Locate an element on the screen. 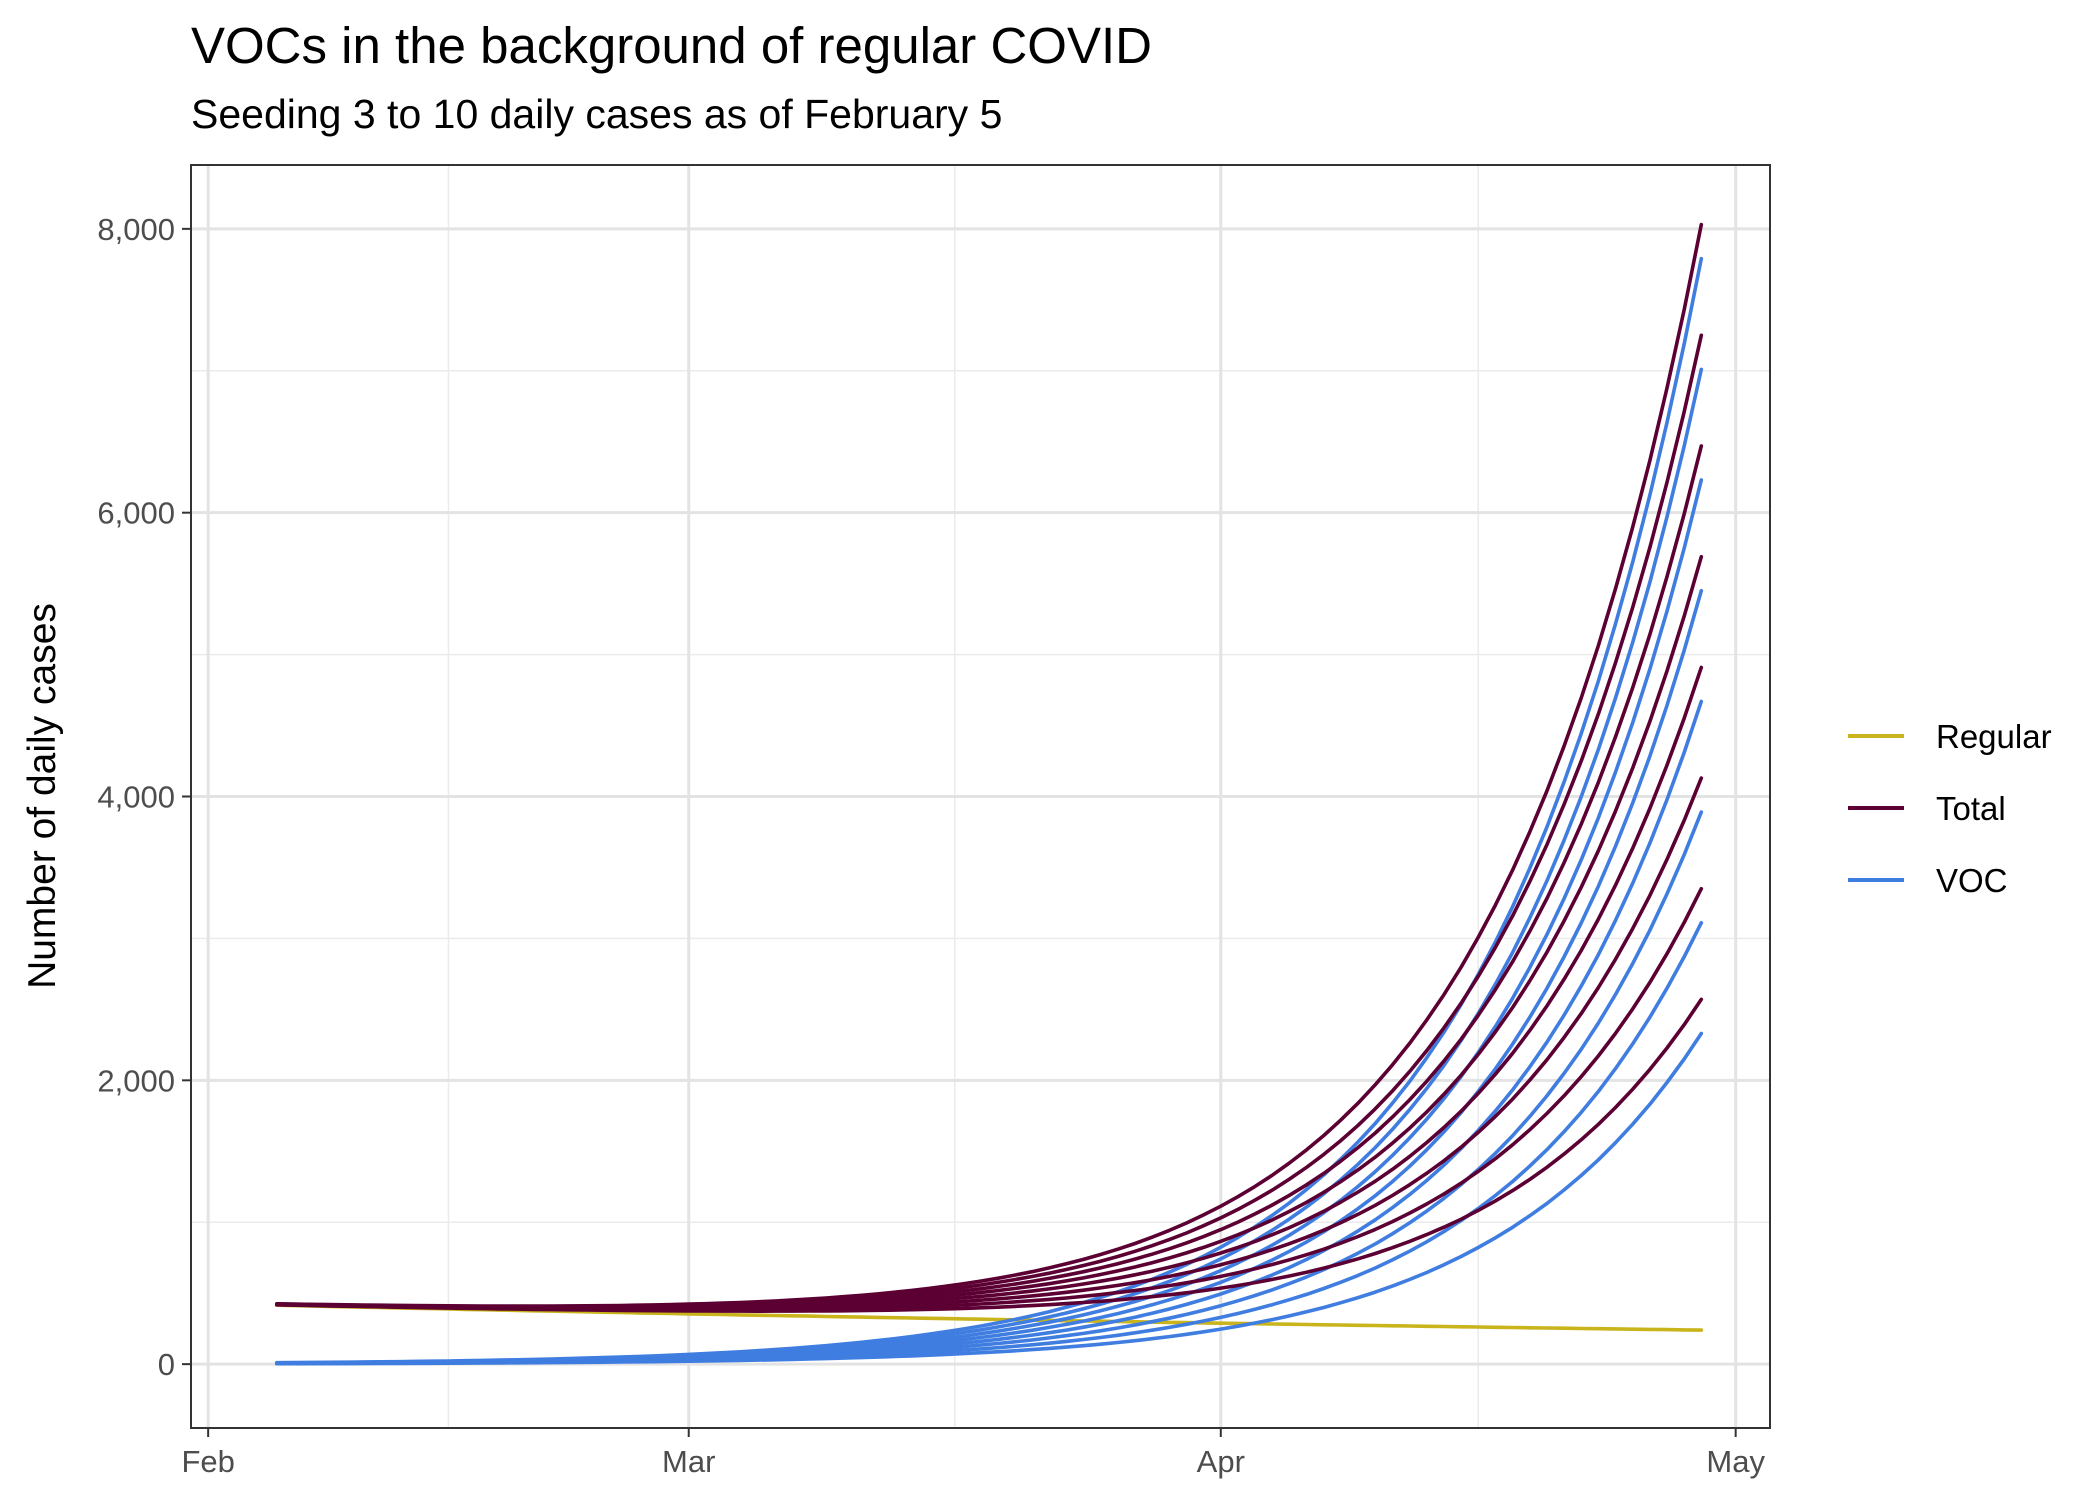 This screenshot has width=2100, height=1500. y-tick-label: 8,000 is located at coordinates (136, 229).